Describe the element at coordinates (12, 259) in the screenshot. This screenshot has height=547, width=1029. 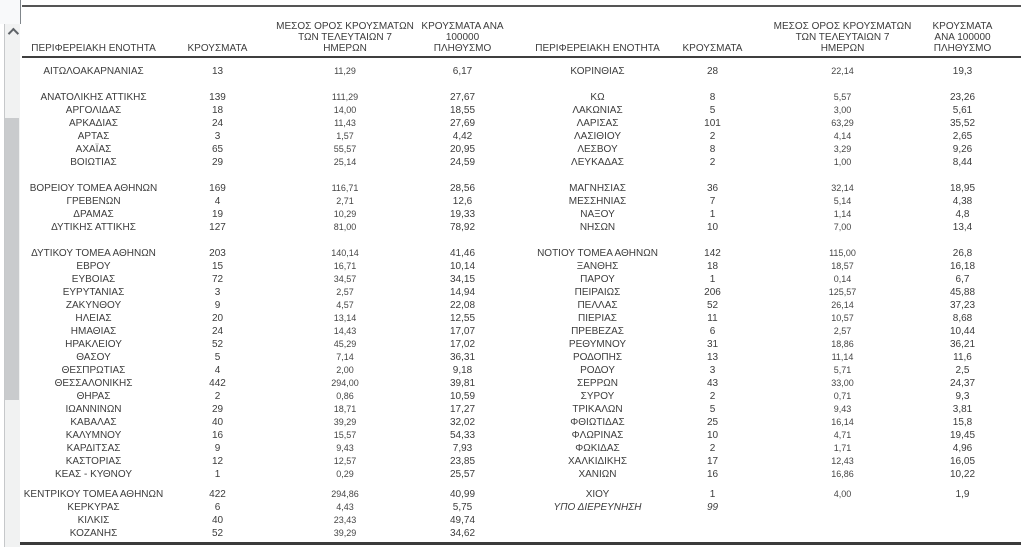
I see `vertical-scrollbar-thumb` at that location.